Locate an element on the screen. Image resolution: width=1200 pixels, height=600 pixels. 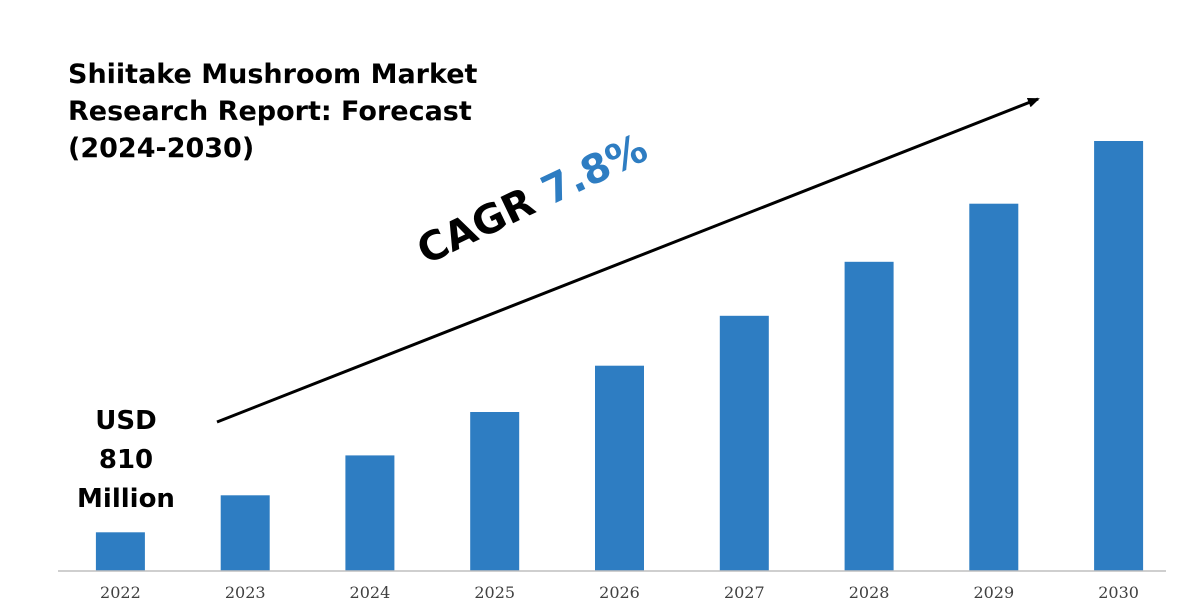
x-axis-ticks: 2022 2023 2024 2025 2026 2027 2028 2029 2030 is located at coordinates (619, 591).